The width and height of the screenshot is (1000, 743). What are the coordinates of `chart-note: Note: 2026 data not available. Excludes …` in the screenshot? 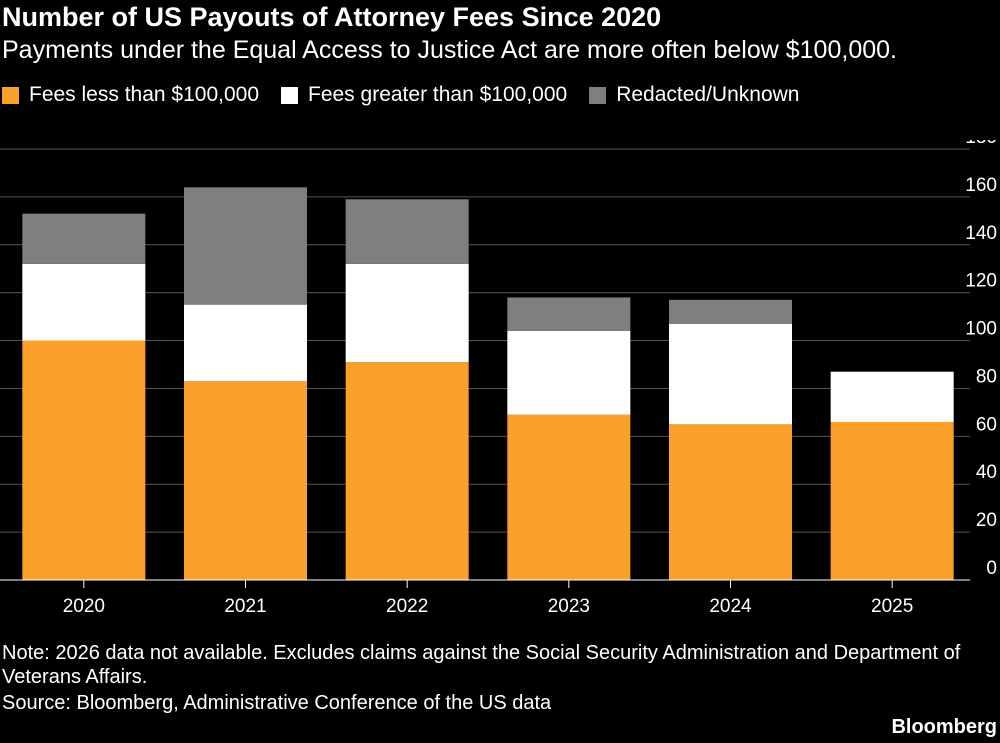 It's located at (481, 665).